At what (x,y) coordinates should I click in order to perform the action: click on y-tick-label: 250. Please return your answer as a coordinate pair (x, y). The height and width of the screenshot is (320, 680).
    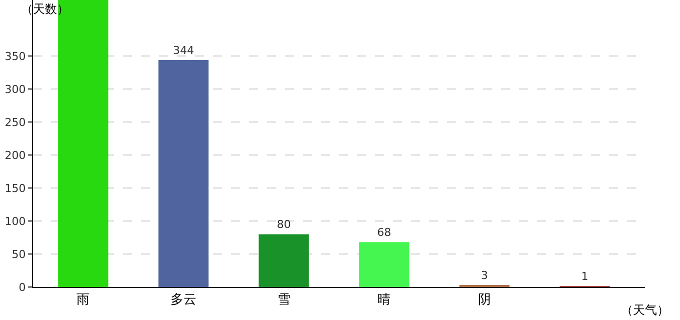
    Looking at the image, I should click on (15, 122).